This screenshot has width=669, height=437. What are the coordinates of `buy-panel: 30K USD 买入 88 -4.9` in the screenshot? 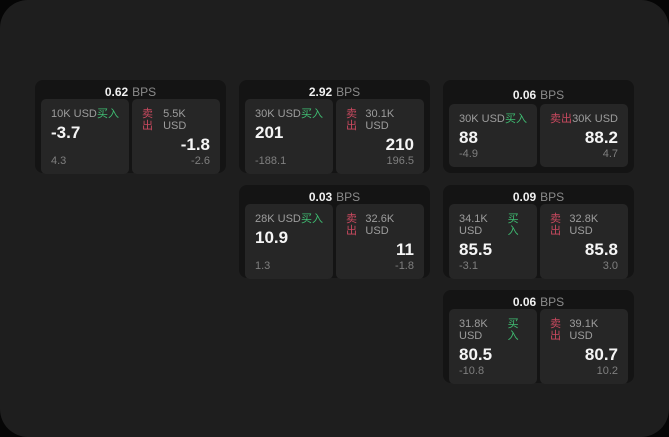 It's located at (493, 135).